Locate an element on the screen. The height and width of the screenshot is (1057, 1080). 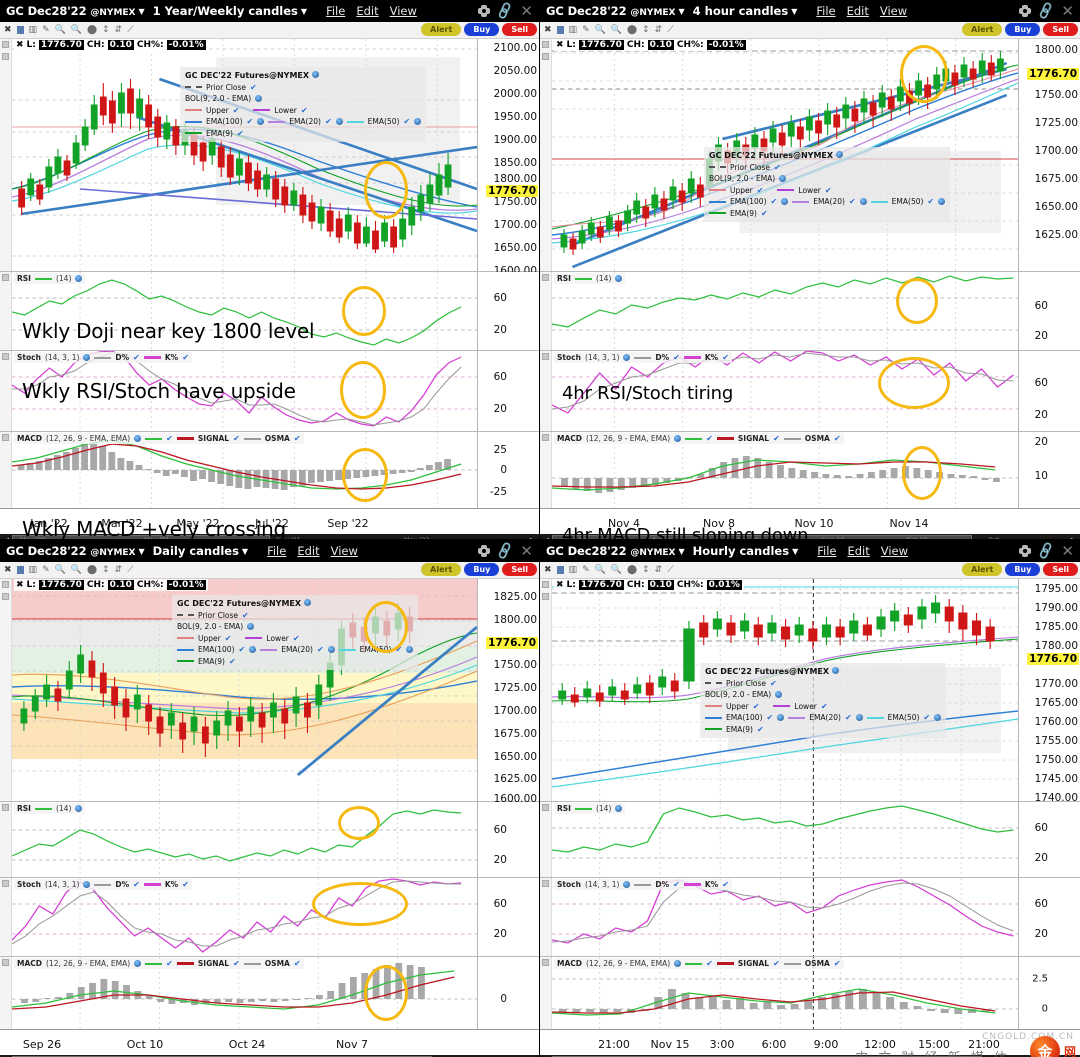
macd-axis-daily: 0 is located at coordinates (508, 993).